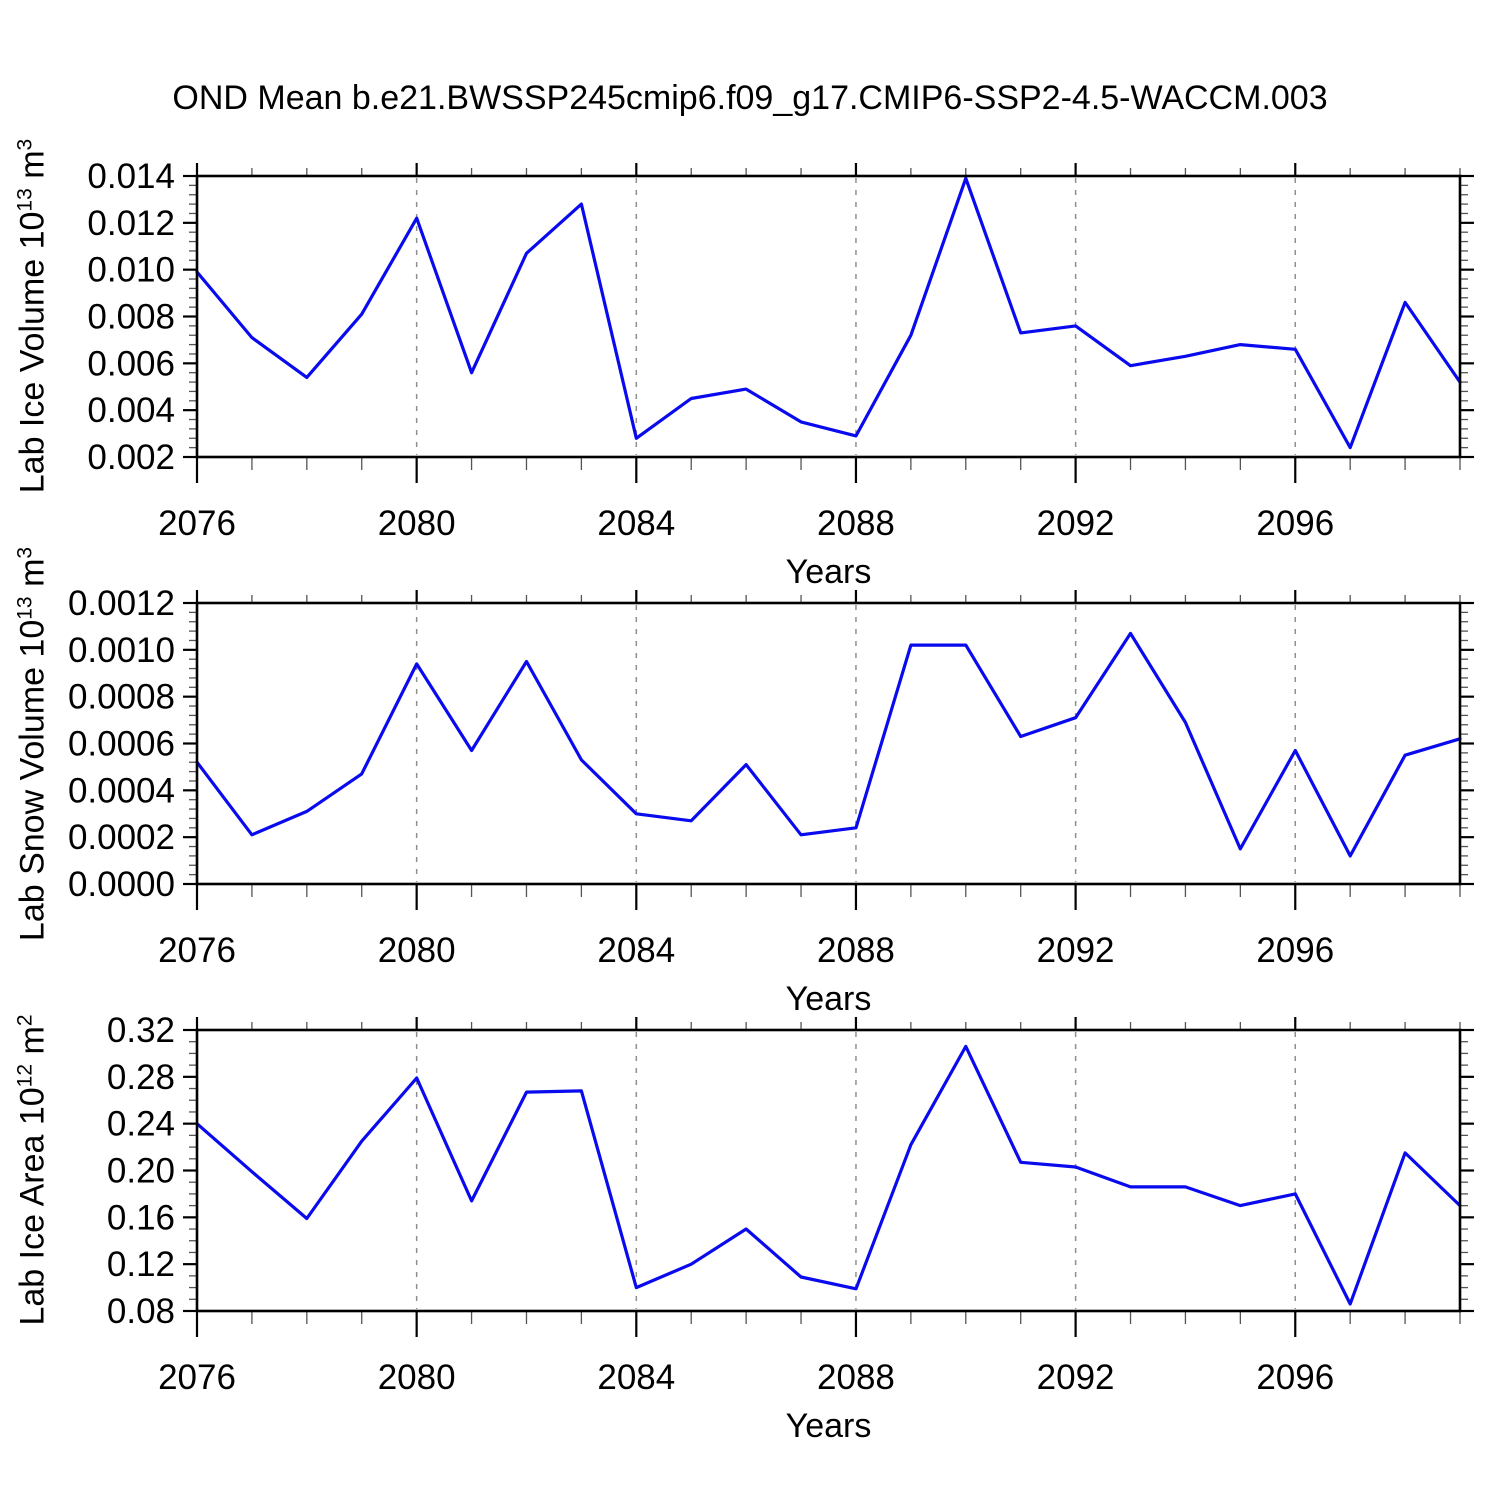 The width and height of the screenshot is (1500, 1500). Describe the element at coordinates (121, 790) in the screenshot. I see `y-tick-label: 0.0004` at that location.